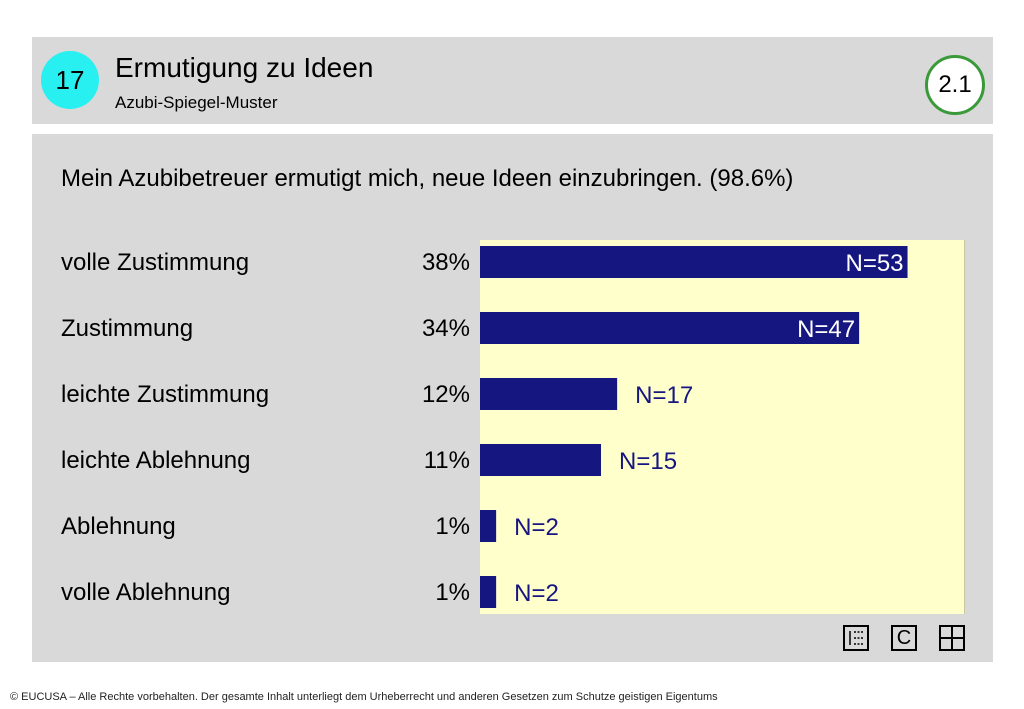  Describe the element at coordinates (904, 638) in the screenshot. I see `c-icon: C` at that location.